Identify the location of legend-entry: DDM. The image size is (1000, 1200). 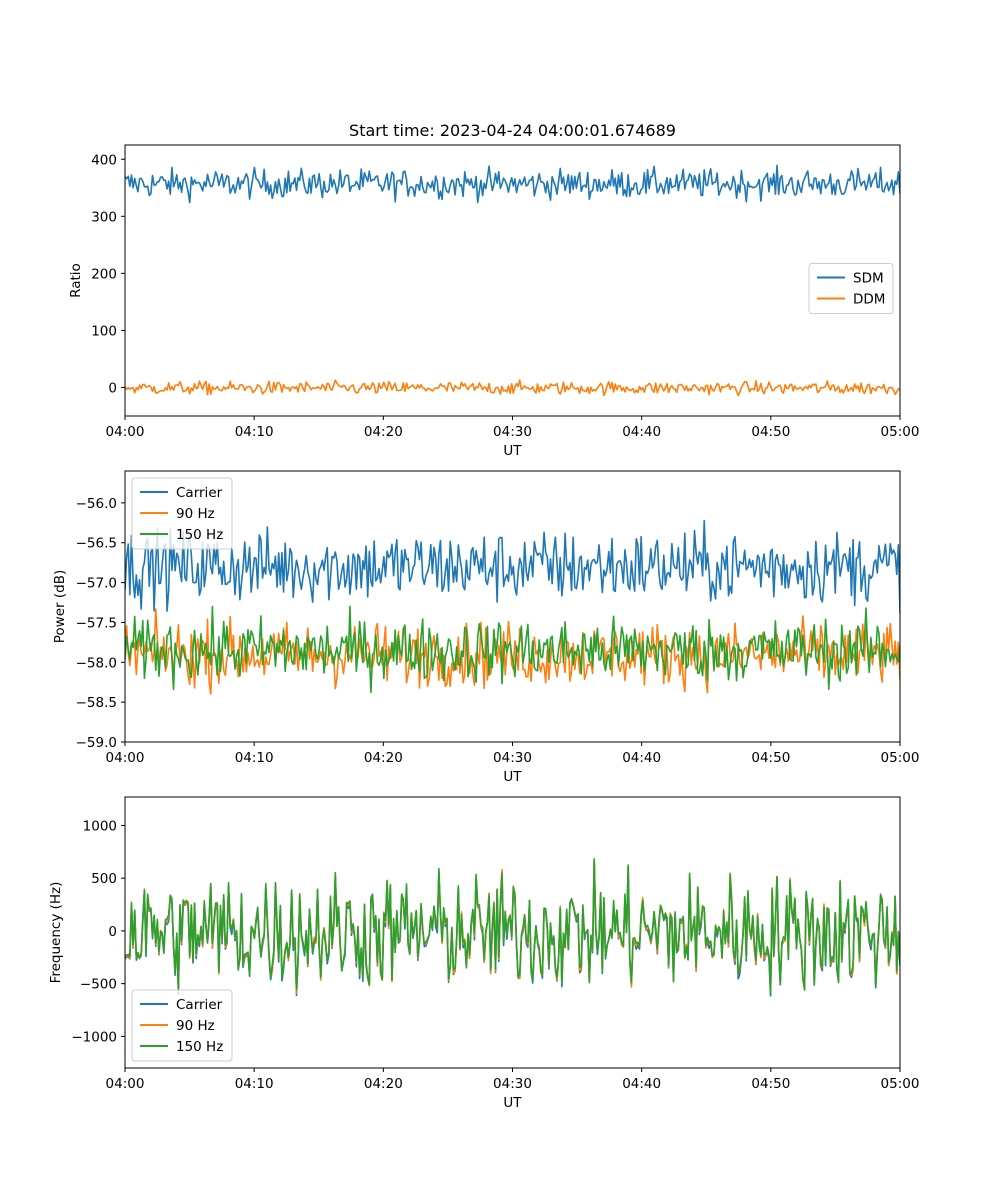
(869, 300).